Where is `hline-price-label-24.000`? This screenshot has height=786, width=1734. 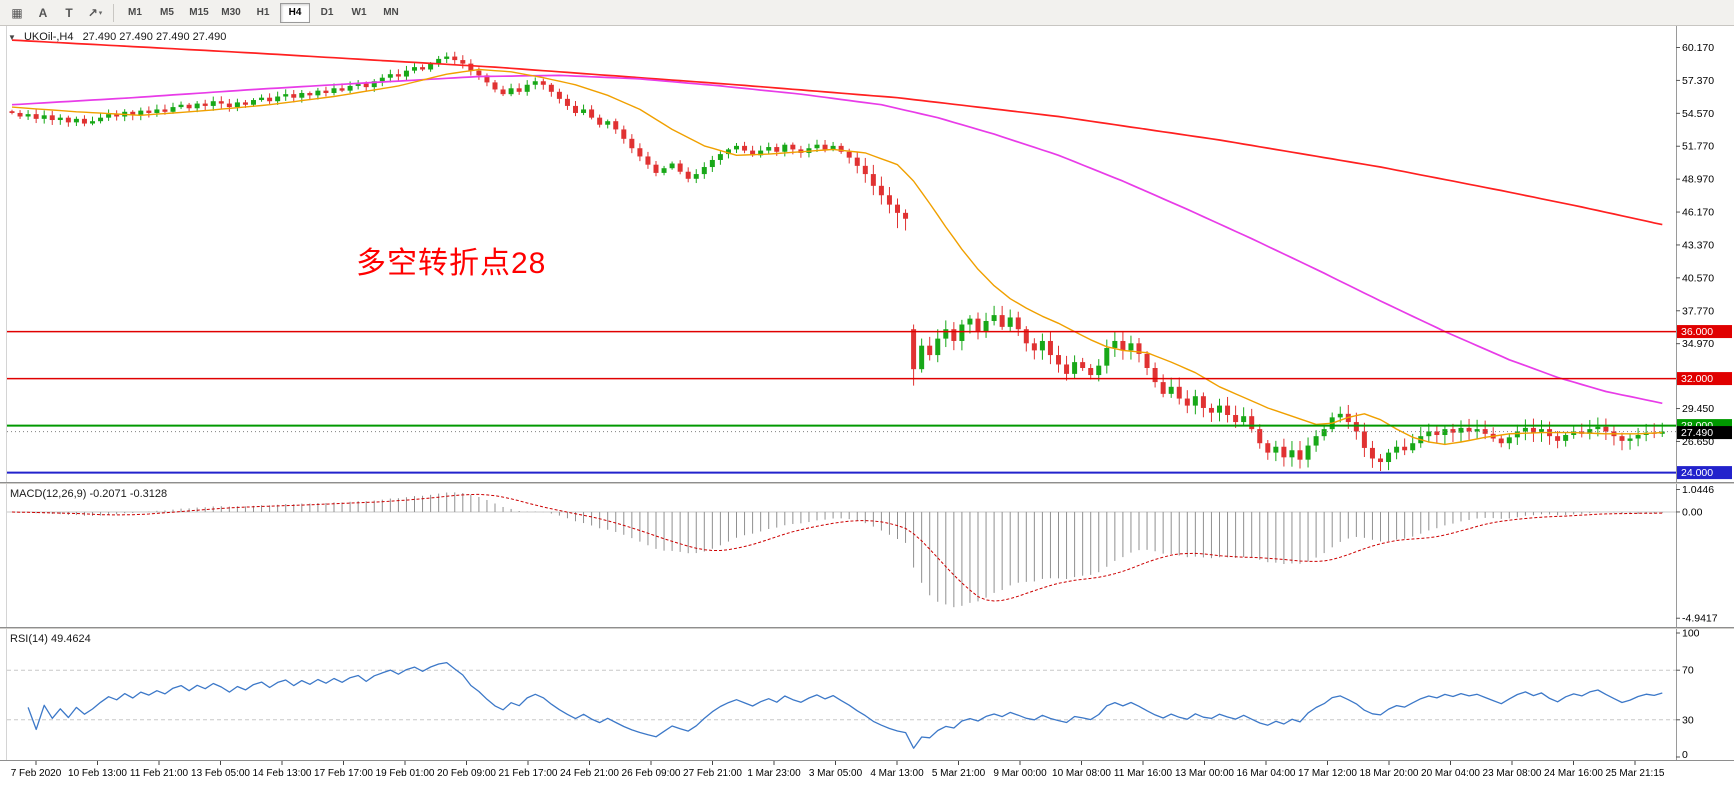 hline-price-label-24.000 is located at coordinates (1704, 473).